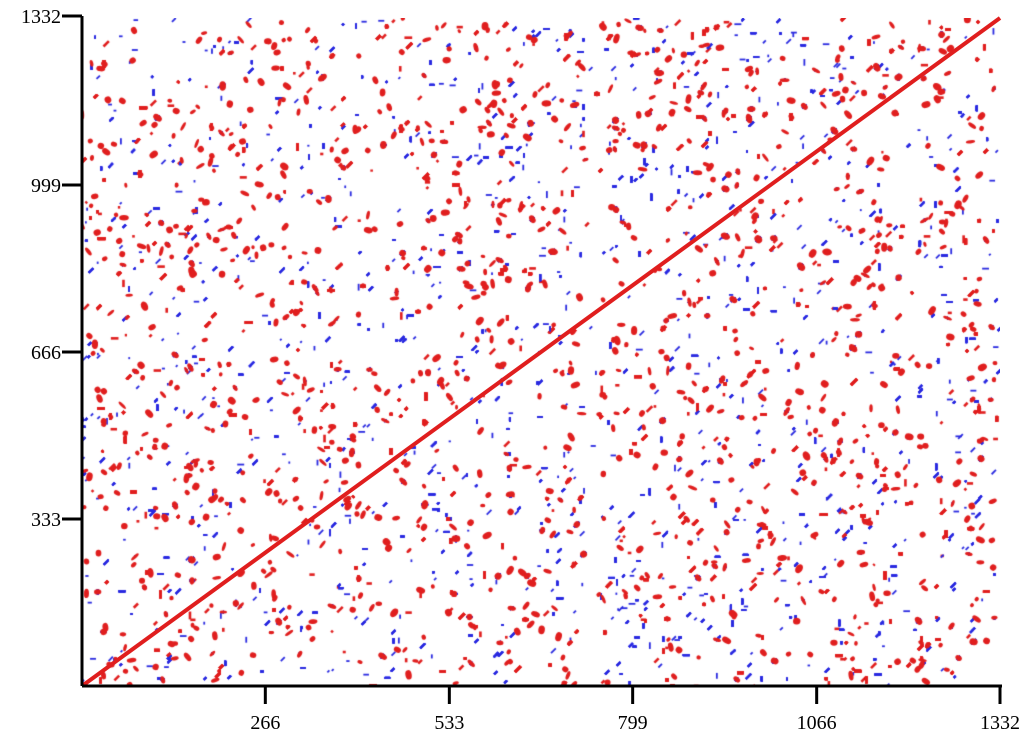 The width and height of the screenshot is (1023, 756). What do you see at coordinates (817, 723) in the screenshot?
I see `x-tick-label: 1066` at bounding box center [817, 723].